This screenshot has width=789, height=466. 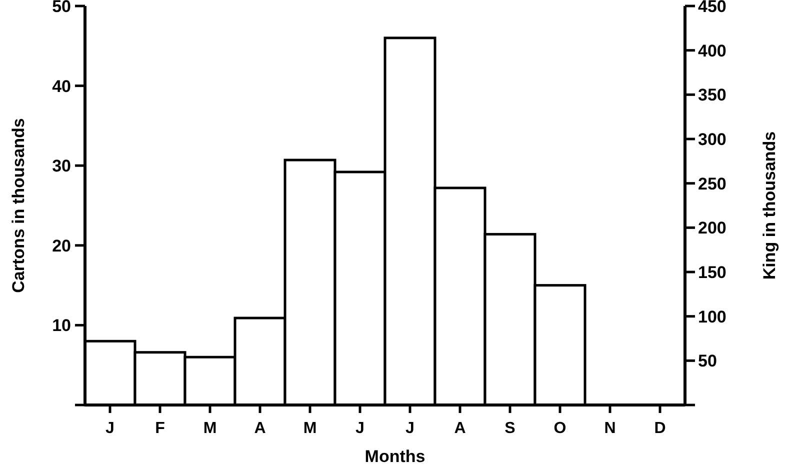 What do you see at coordinates (395, 456) in the screenshot?
I see `x-axis-title: Months` at bounding box center [395, 456].